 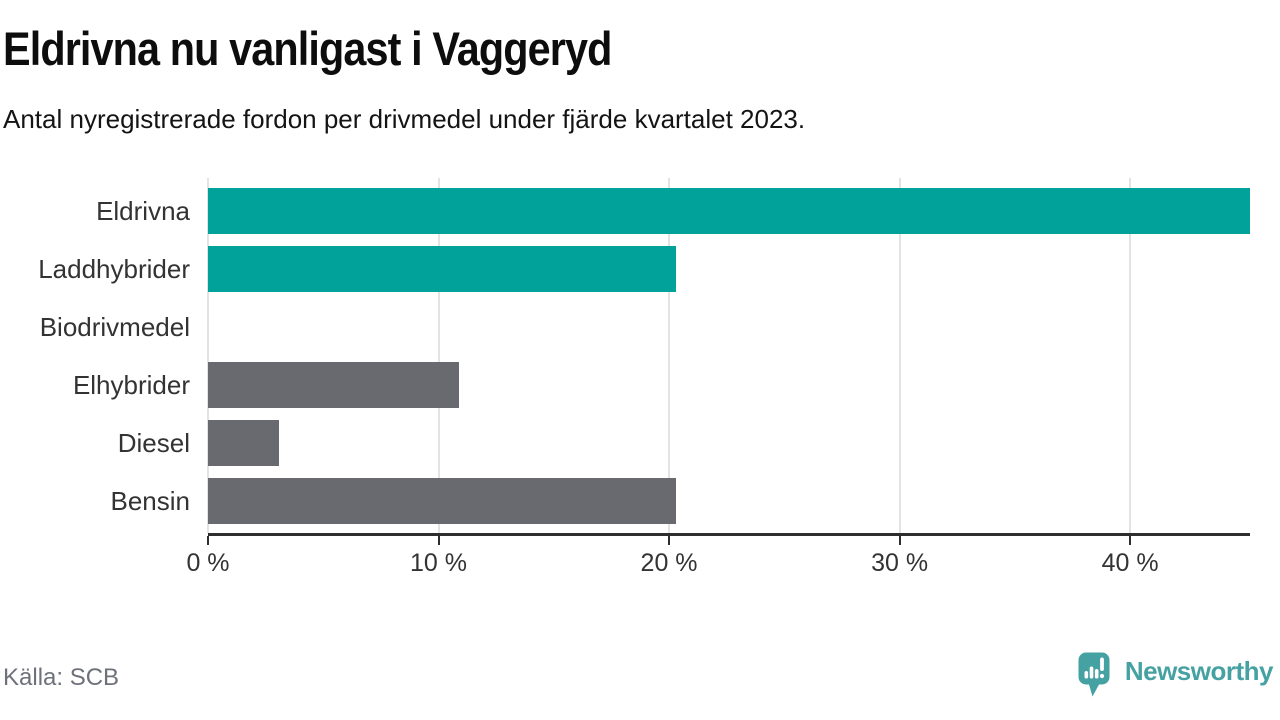 What do you see at coordinates (150, 501) in the screenshot?
I see `category-label-bensin: Bensin` at bounding box center [150, 501].